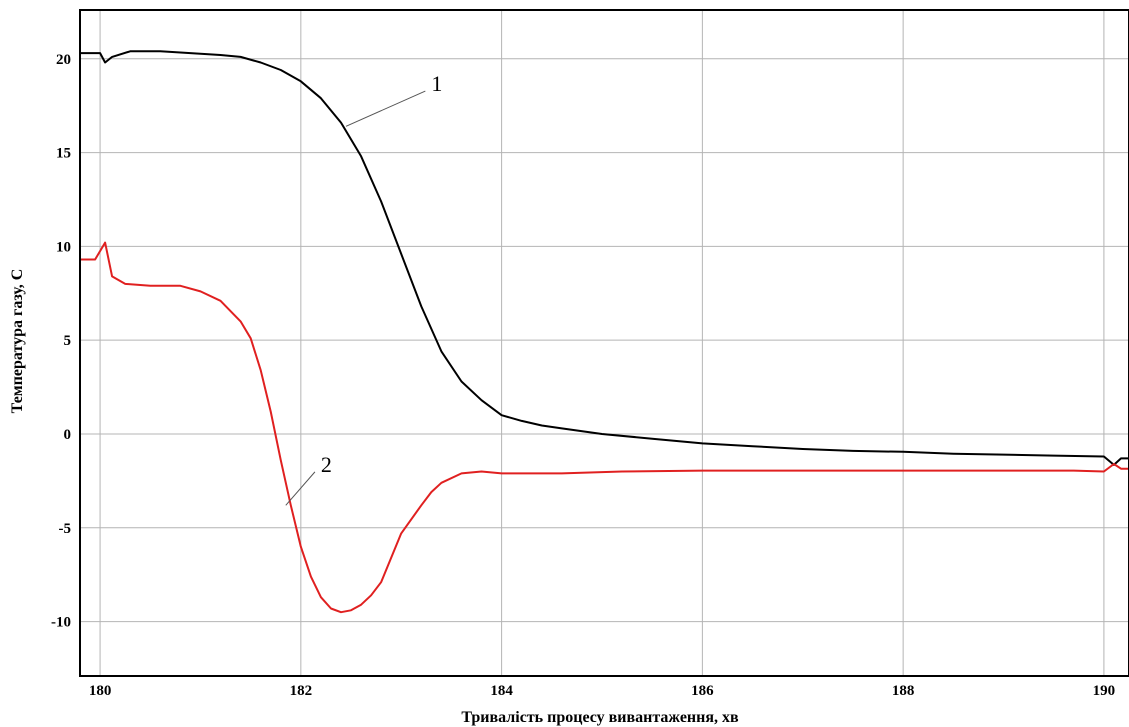 The width and height of the screenshot is (1129, 727). Describe the element at coordinates (68, 435) in the screenshot. I see `y-tick-label: 0` at that location.